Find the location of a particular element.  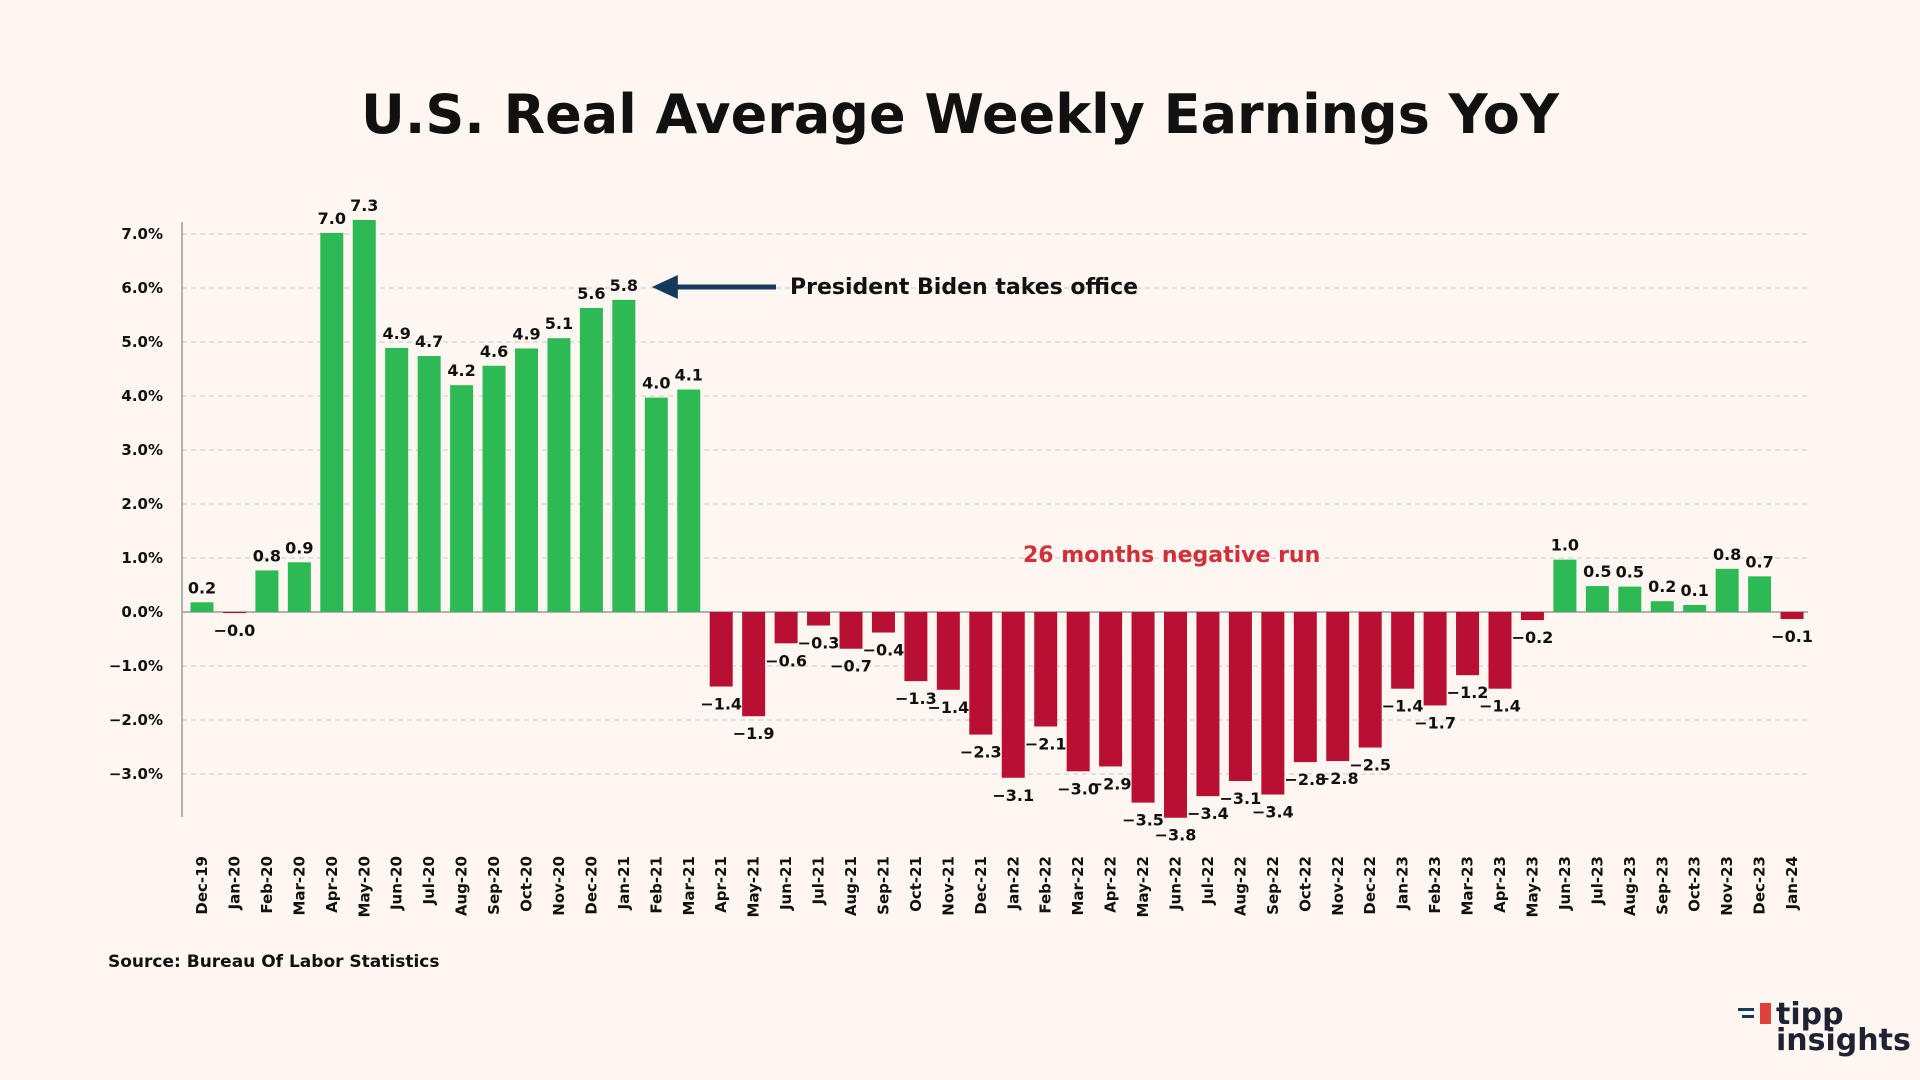

y-tick-label: 1.0% is located at coordinates (142, 558).